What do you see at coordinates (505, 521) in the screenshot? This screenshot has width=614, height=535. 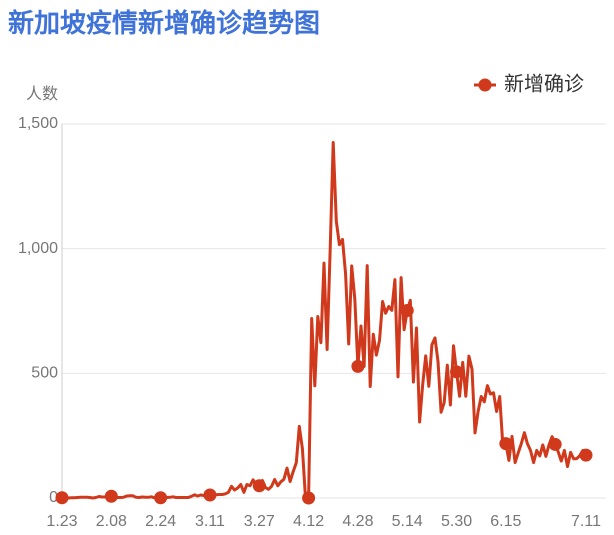 I see `x-tick-label: 6.15` at bounding box center [505, 521].